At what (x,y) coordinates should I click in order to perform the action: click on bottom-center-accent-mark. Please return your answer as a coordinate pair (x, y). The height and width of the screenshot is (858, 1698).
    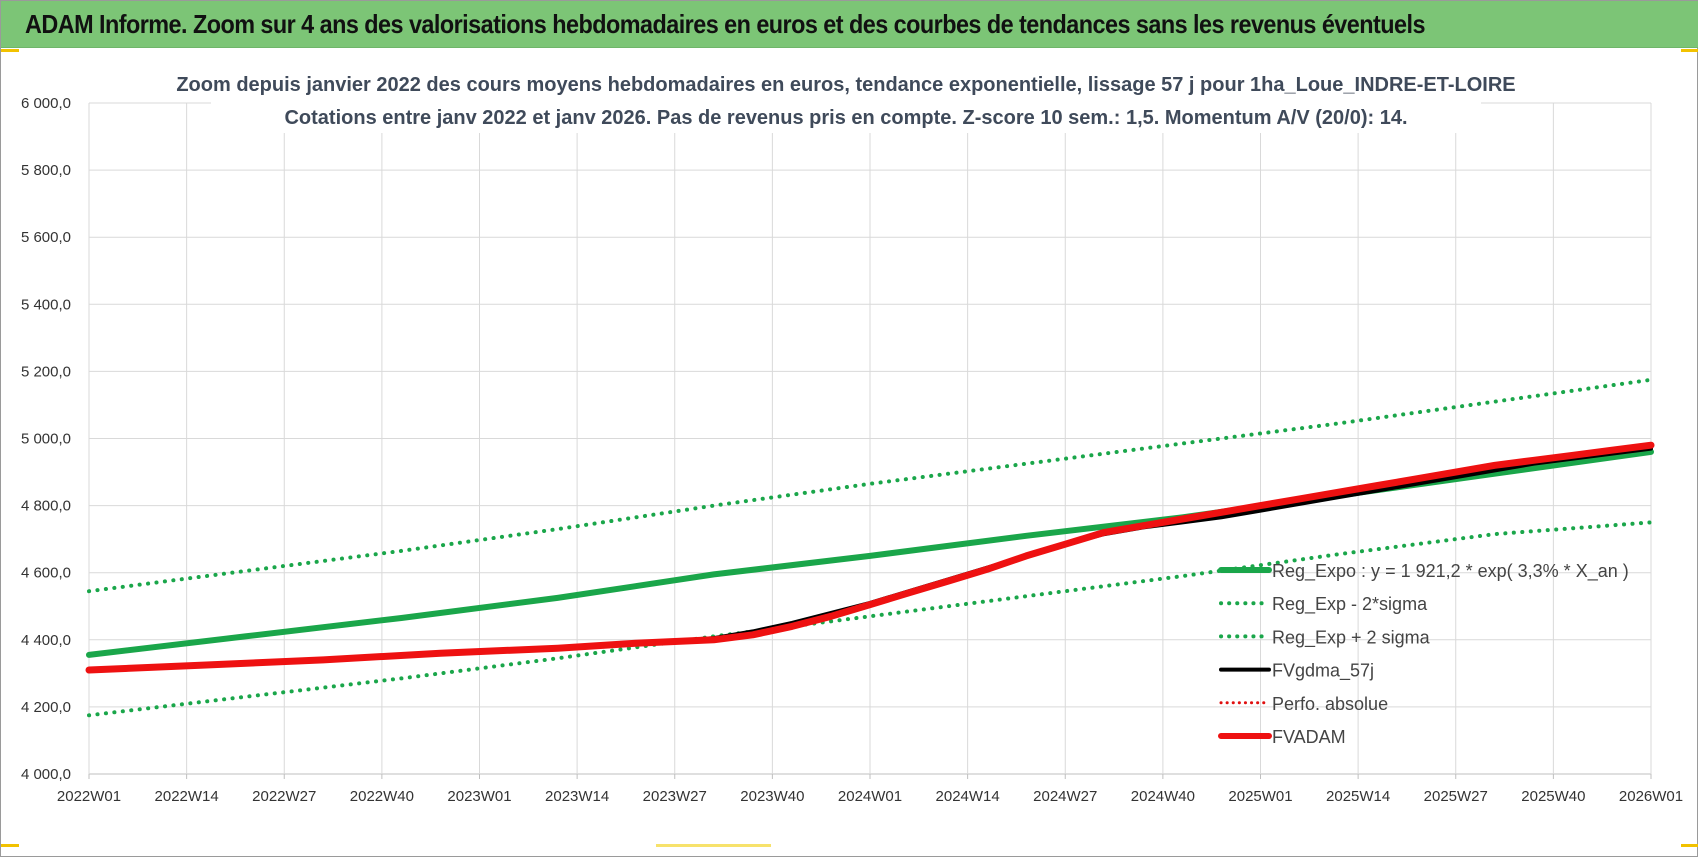
    Looking at the image, I should click on (713, 845).